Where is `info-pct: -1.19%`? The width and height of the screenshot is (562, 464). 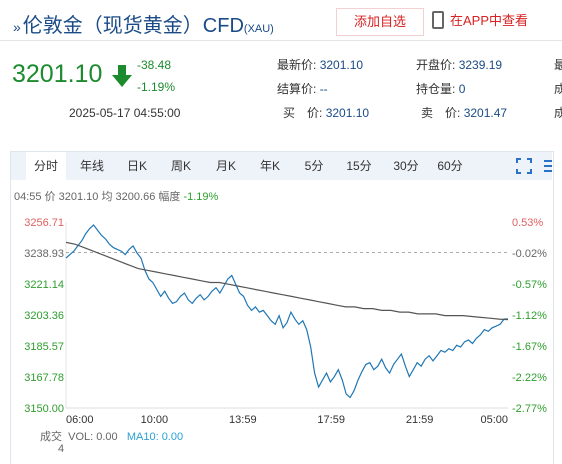
info-pct: -1.19% is located at coordinates (201, 197).